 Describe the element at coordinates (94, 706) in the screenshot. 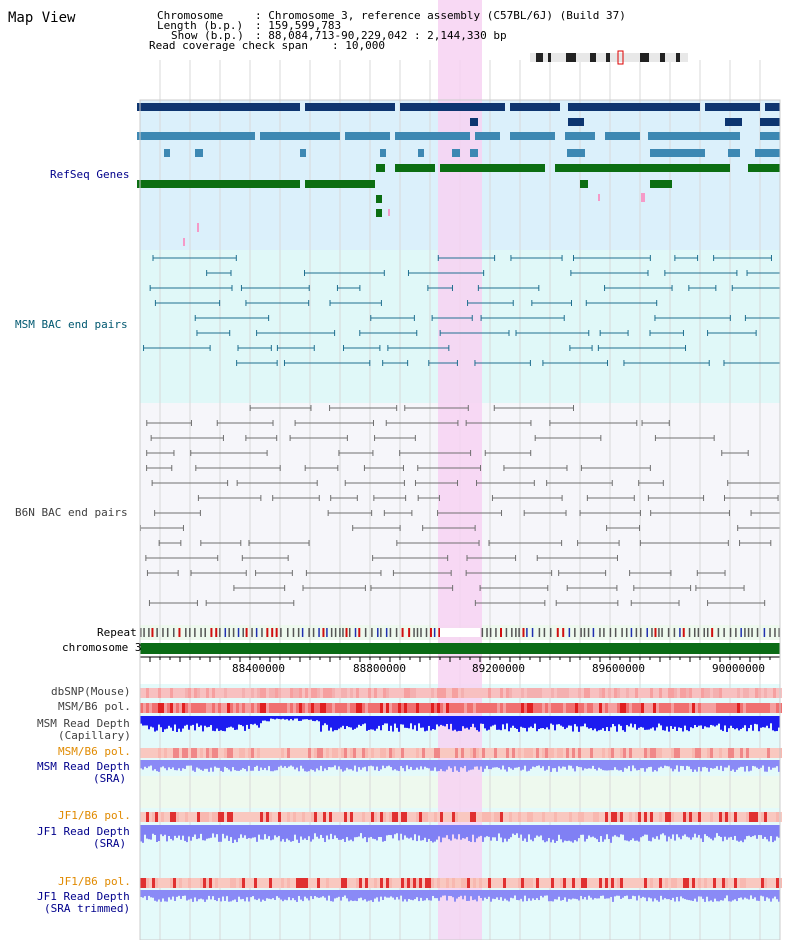

I see `track-label-msm-b6-pol-1: MSM/B6 pol.` at that location.